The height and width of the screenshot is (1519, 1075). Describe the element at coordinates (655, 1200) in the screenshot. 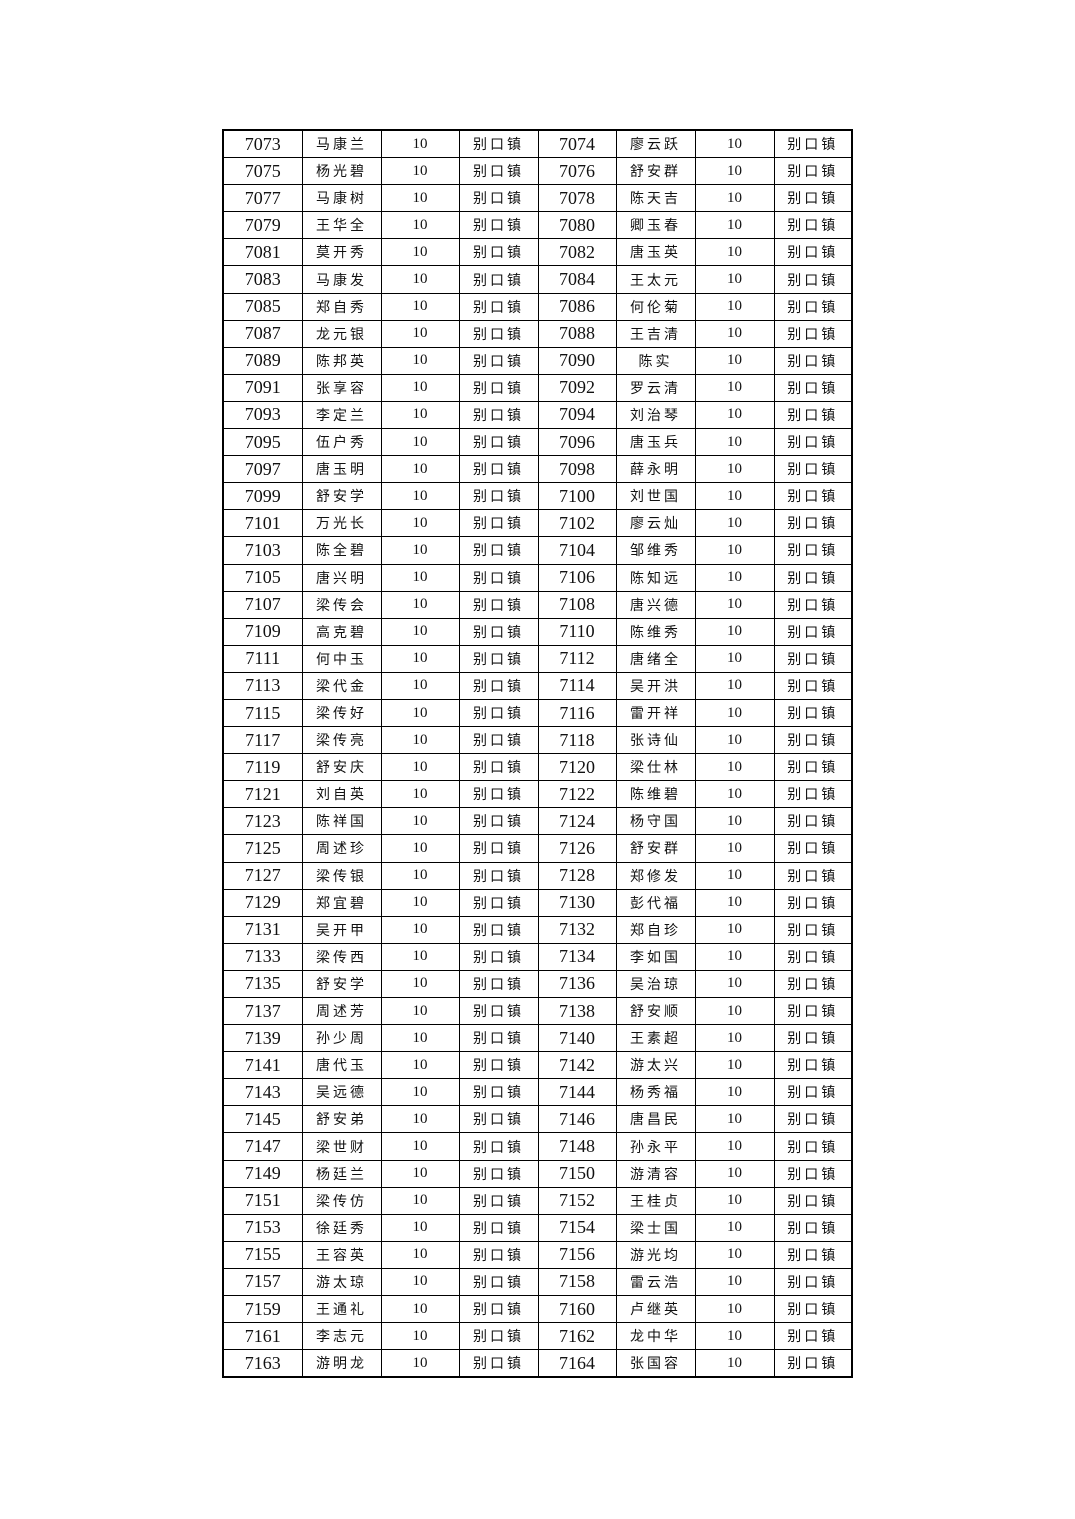

I see `person-name-cell: 王桂贞` at that location.